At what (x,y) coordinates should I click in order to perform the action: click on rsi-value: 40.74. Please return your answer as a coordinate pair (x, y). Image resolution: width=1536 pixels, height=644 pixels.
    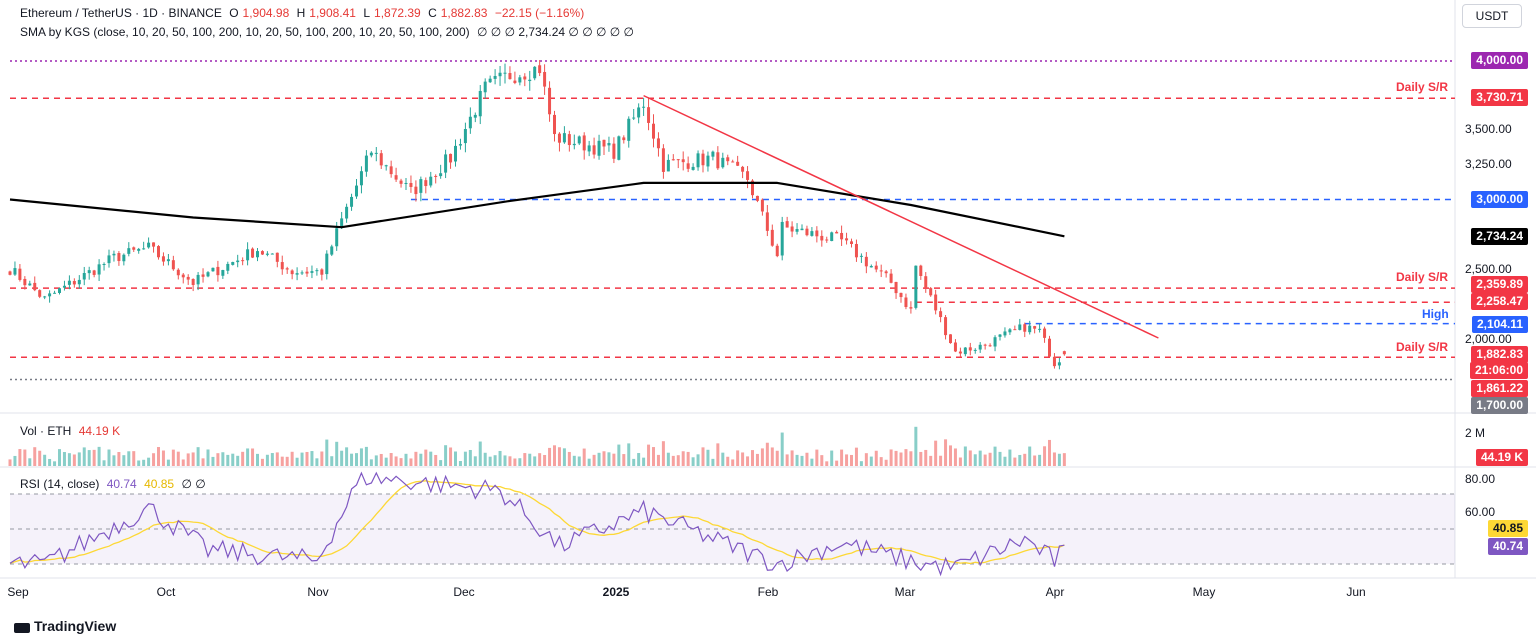
    Looking at the image, I should click on (121, 484).